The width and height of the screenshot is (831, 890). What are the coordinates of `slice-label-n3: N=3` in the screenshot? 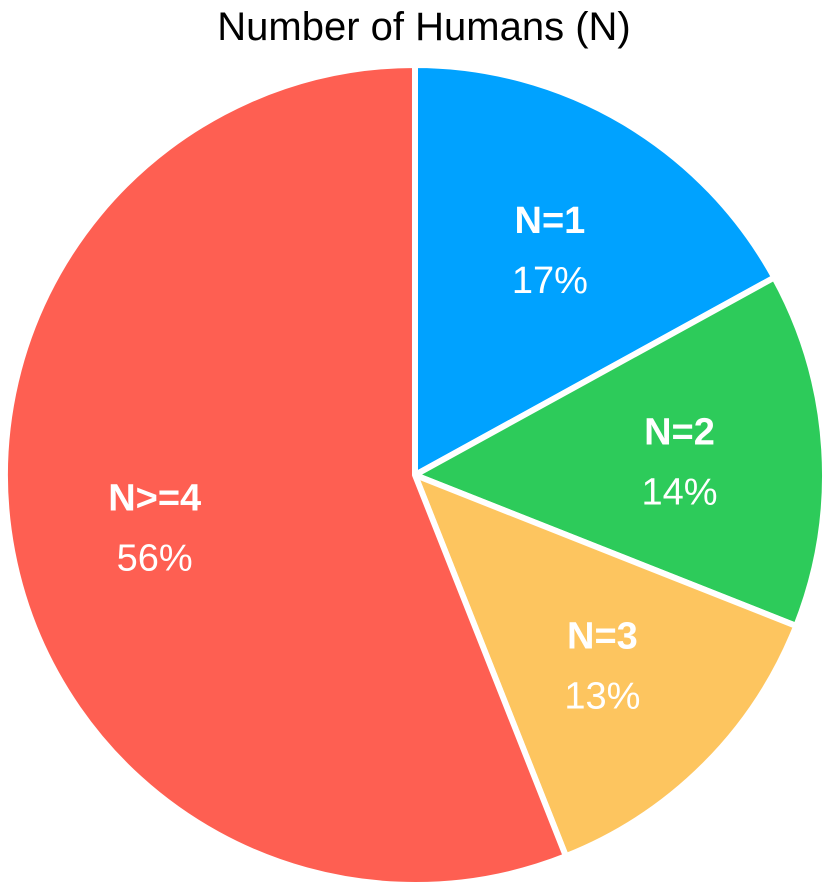 It's located at (602, 636).